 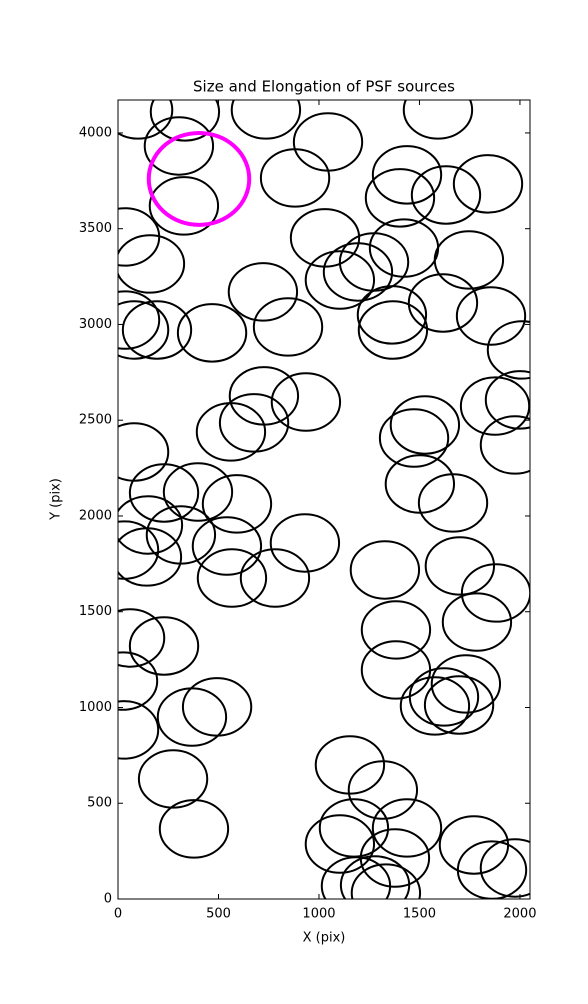 I want to click on chart-title: Size and Elongation of PSF sources, so click(x=324, y=87).